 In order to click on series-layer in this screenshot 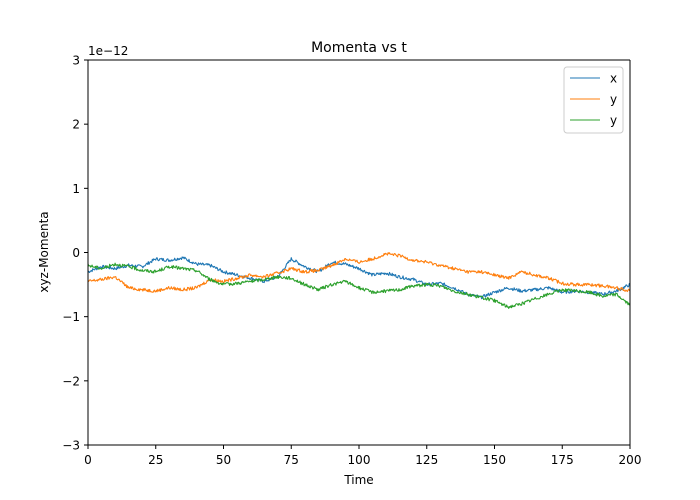, I will do `click(359, 280)`.